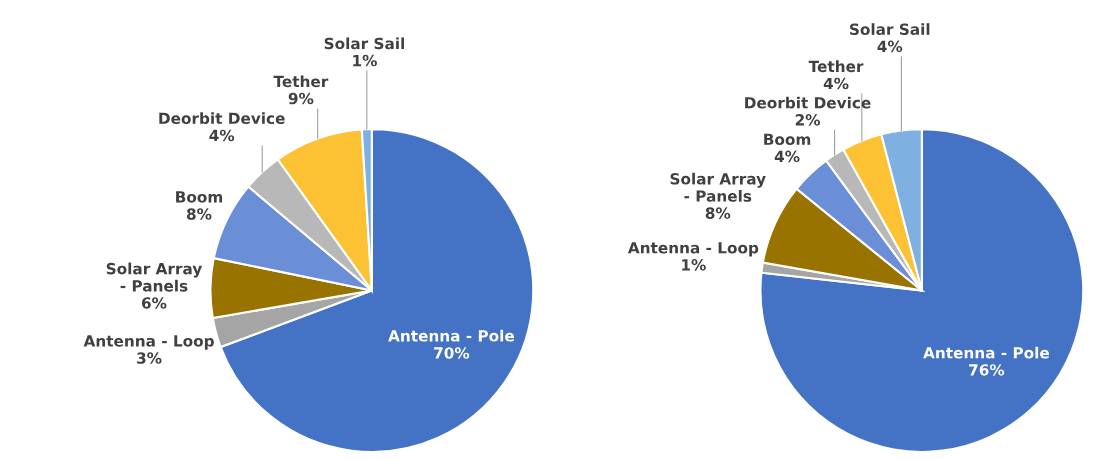 The width and height of the screenshot is (1100, 460). What do you see at coordinates (452, 353) in the screenshot?
I see `data-label: 70%` at bounding box center [452, 353].